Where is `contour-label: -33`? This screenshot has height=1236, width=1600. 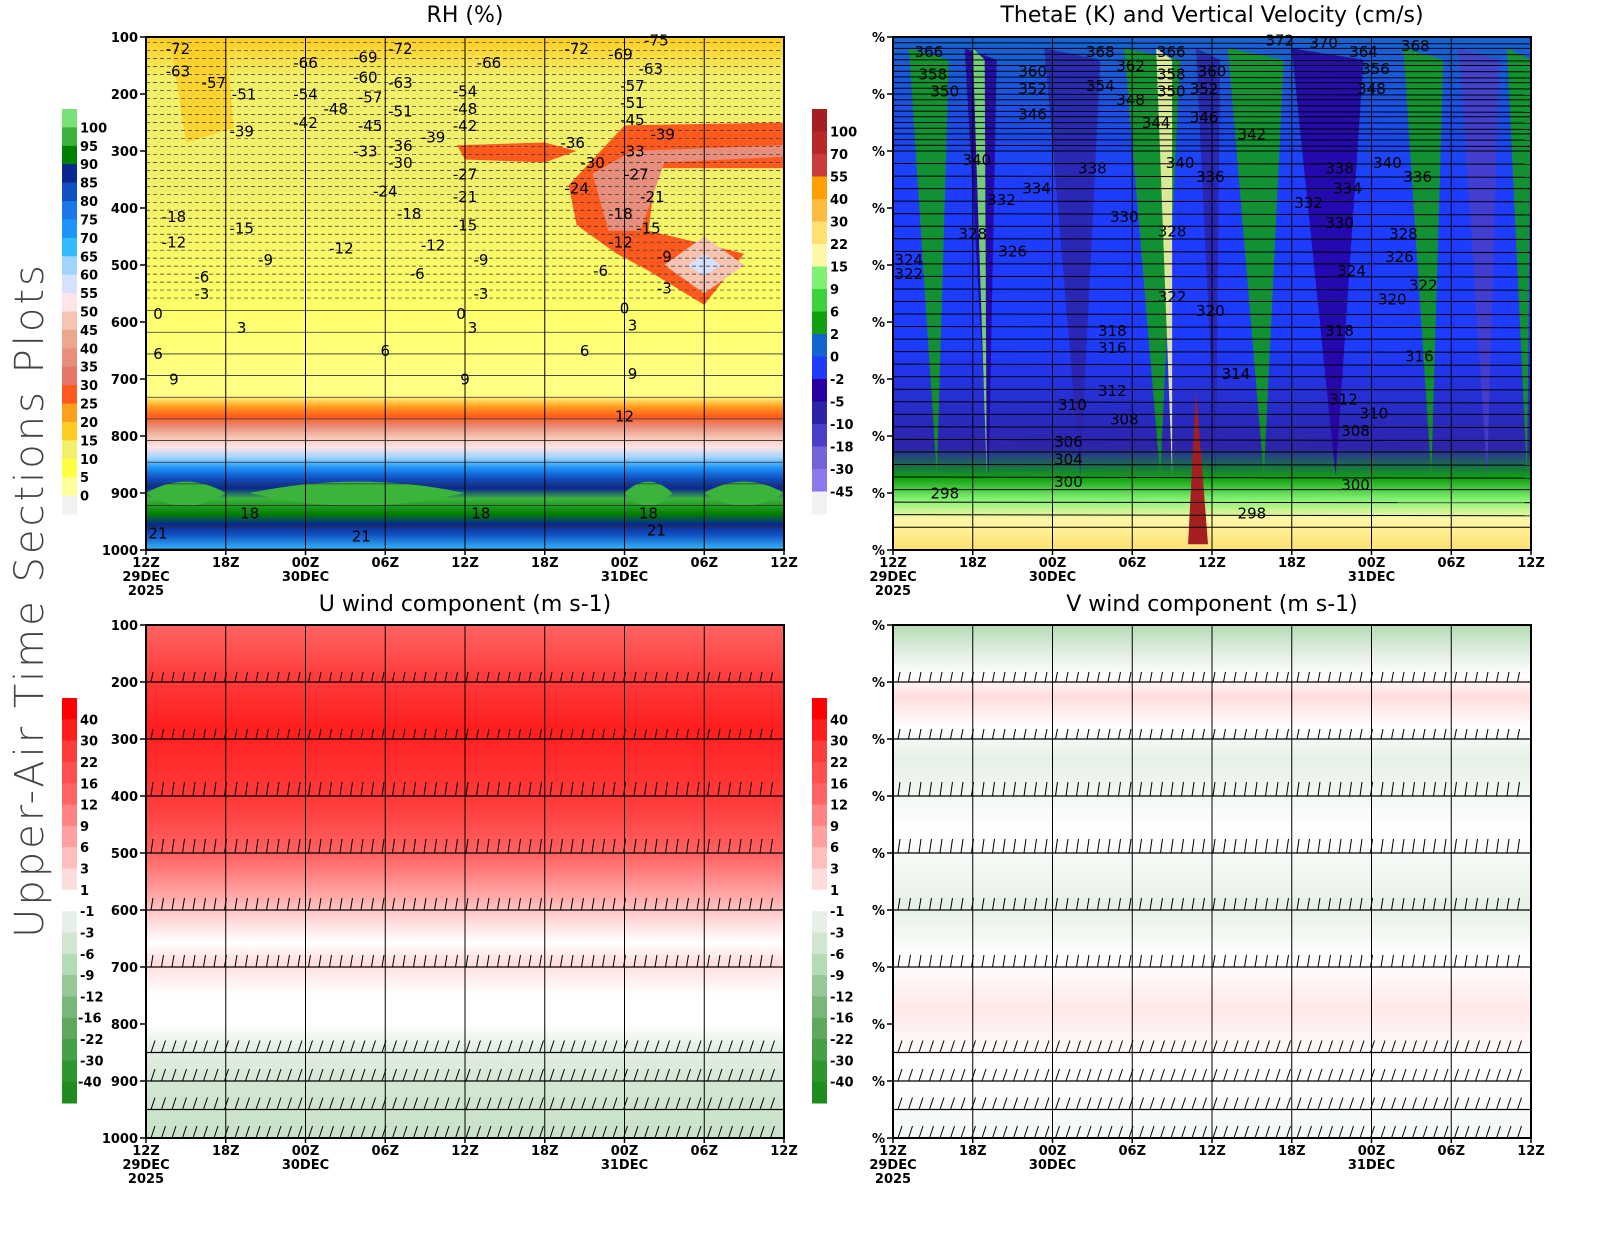 contour-label: -33 is located at coordinates (365, 152).